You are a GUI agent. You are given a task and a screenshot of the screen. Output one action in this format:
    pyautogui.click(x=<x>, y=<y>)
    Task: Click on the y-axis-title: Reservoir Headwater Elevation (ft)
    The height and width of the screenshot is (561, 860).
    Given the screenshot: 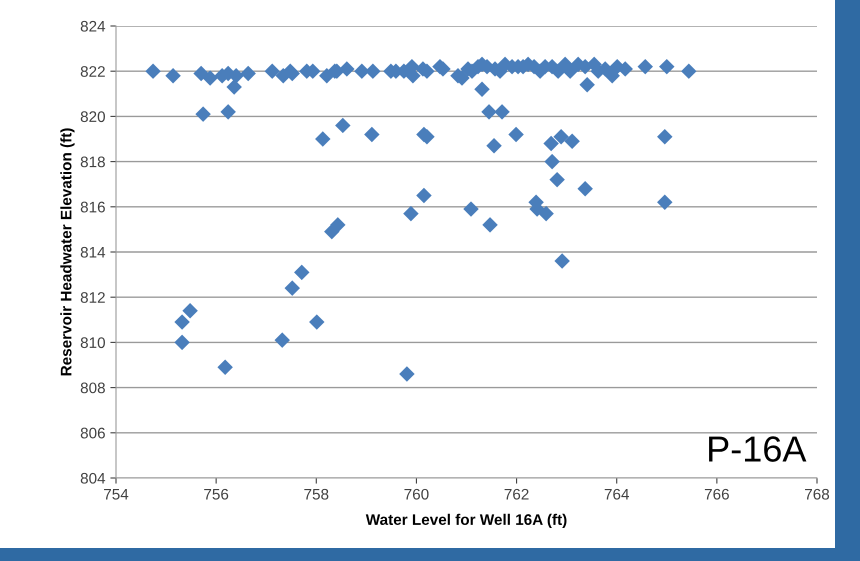 What is the action you would take?
    pyautogui.click(x=67, y=252)
    